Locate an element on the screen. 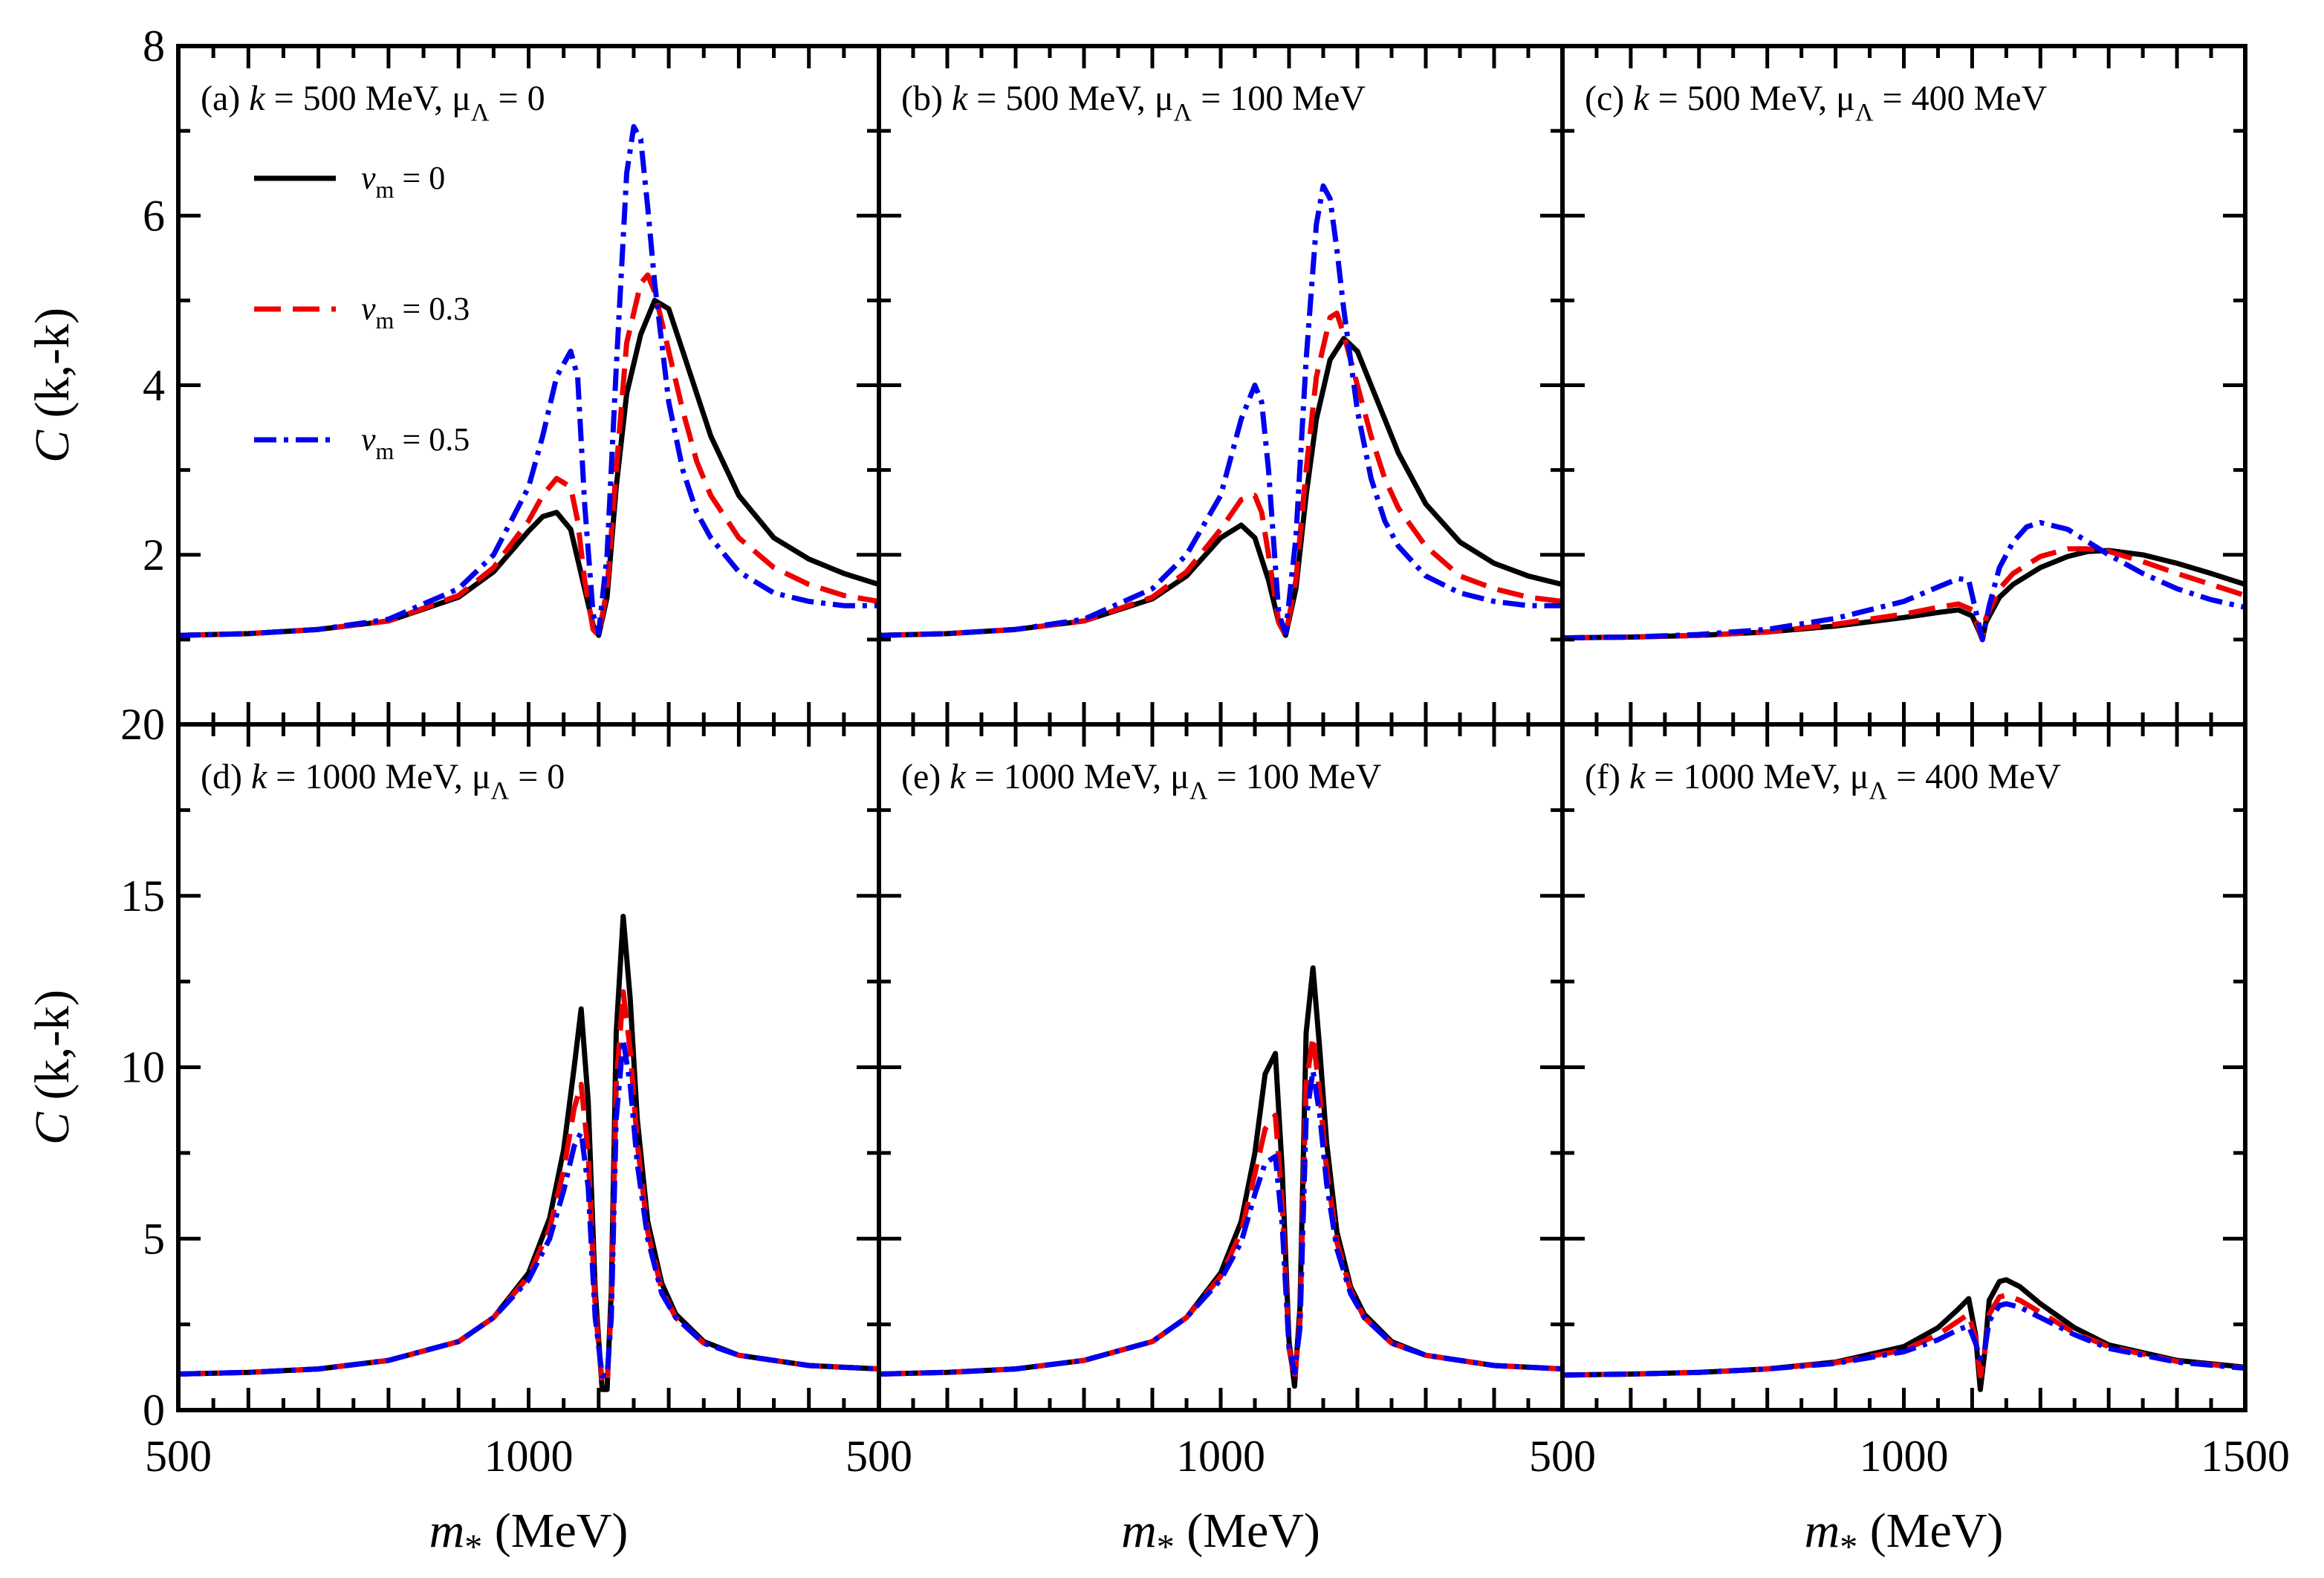  panel-title-d: (d) k = 1000 MeV, μΛ = 0 is located at coordinates (383, 781).